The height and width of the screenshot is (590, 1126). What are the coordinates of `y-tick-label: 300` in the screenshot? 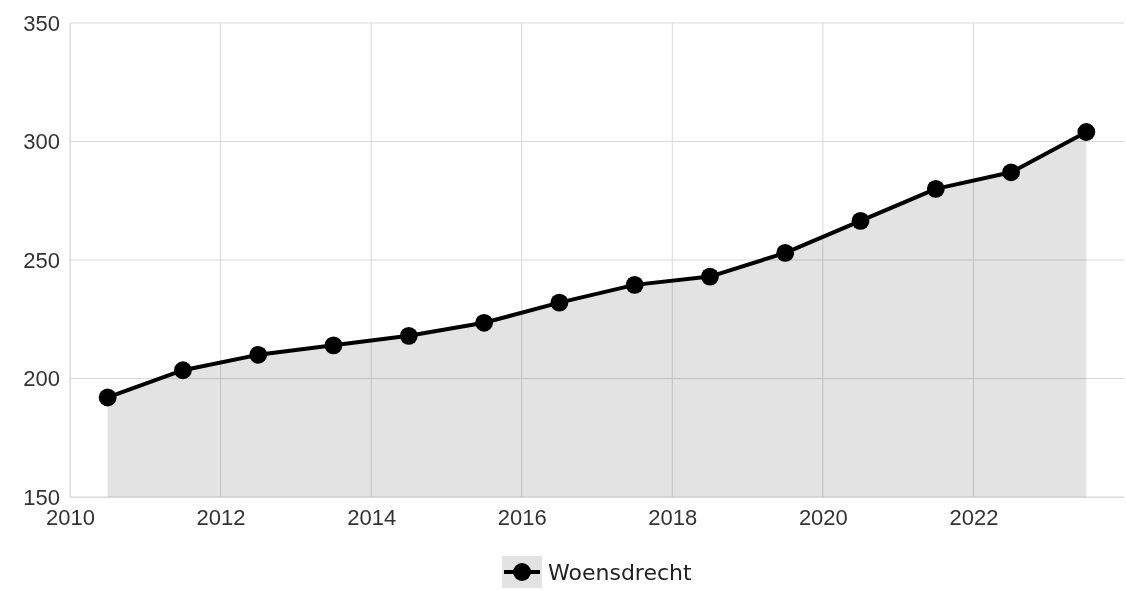 It's located at (41, 142).